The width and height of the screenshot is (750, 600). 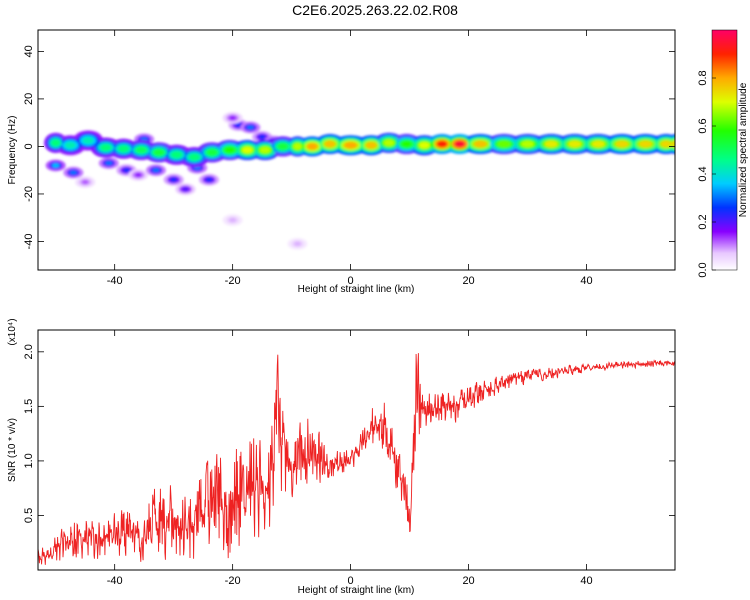 I want to click on colorbar-ticks: 0.0 0.2 0.4 0.6 0.8, so click(x=706, y=174).